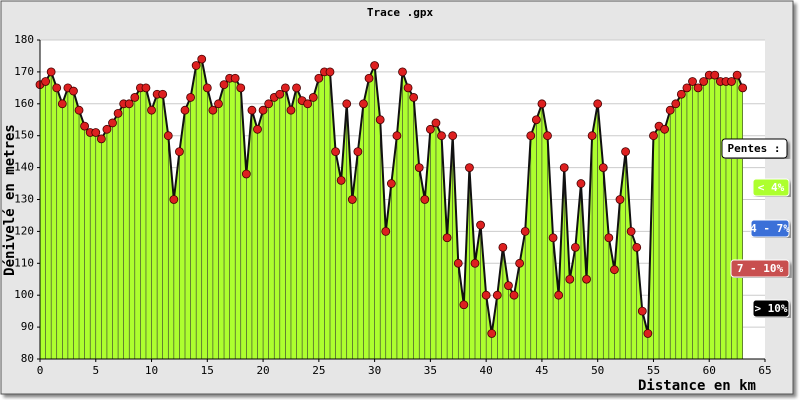  Describe the element at coordinates (24, 230) in the screenshot. I see `y-tick-label: 120` at that location.